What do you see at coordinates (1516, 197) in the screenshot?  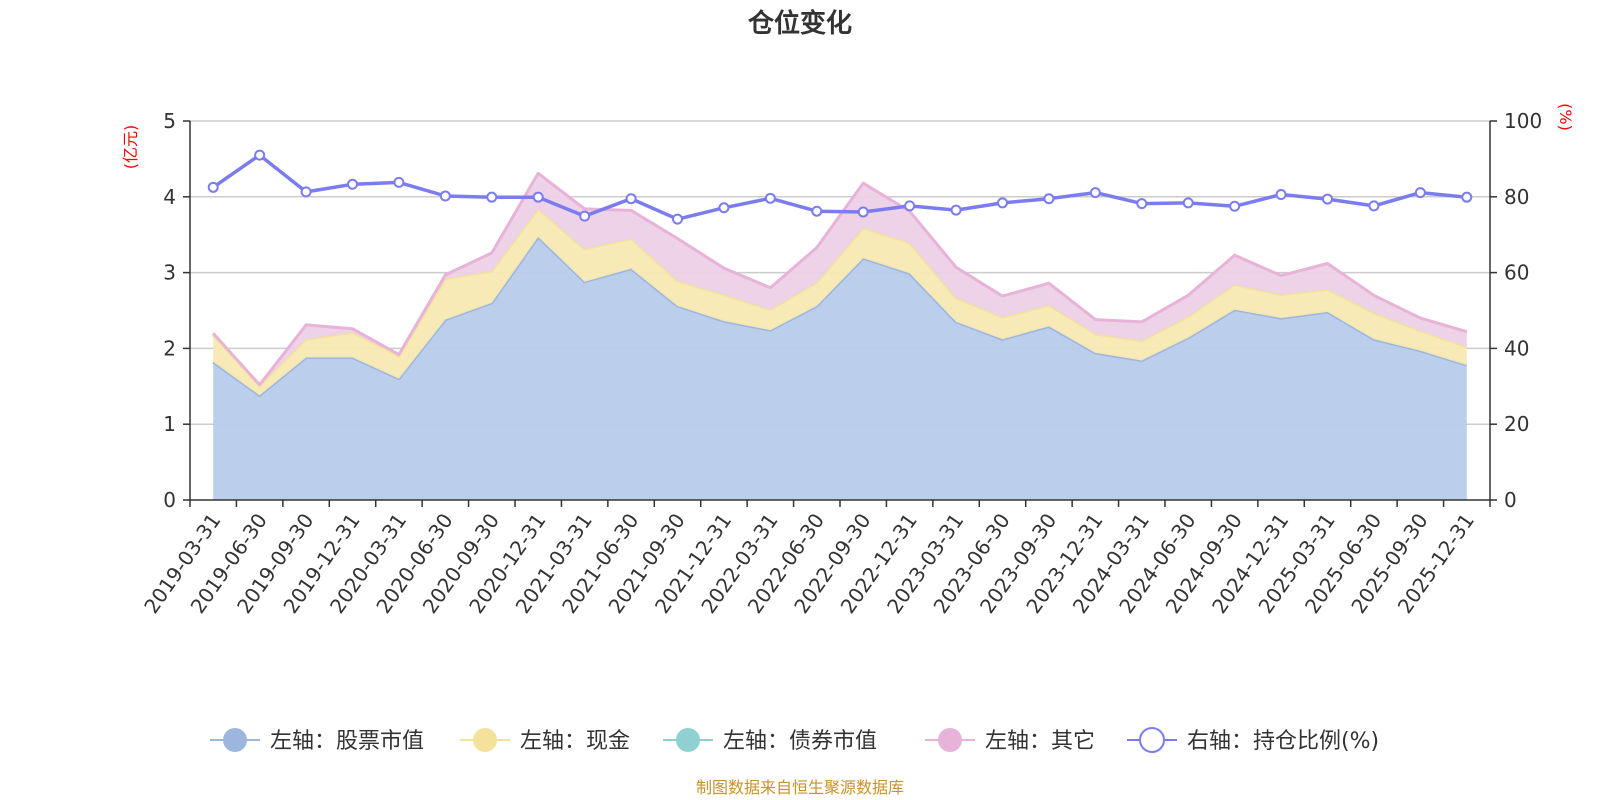 I see `right-axis-tick-label: 80` at bounding box center [1516, 197].